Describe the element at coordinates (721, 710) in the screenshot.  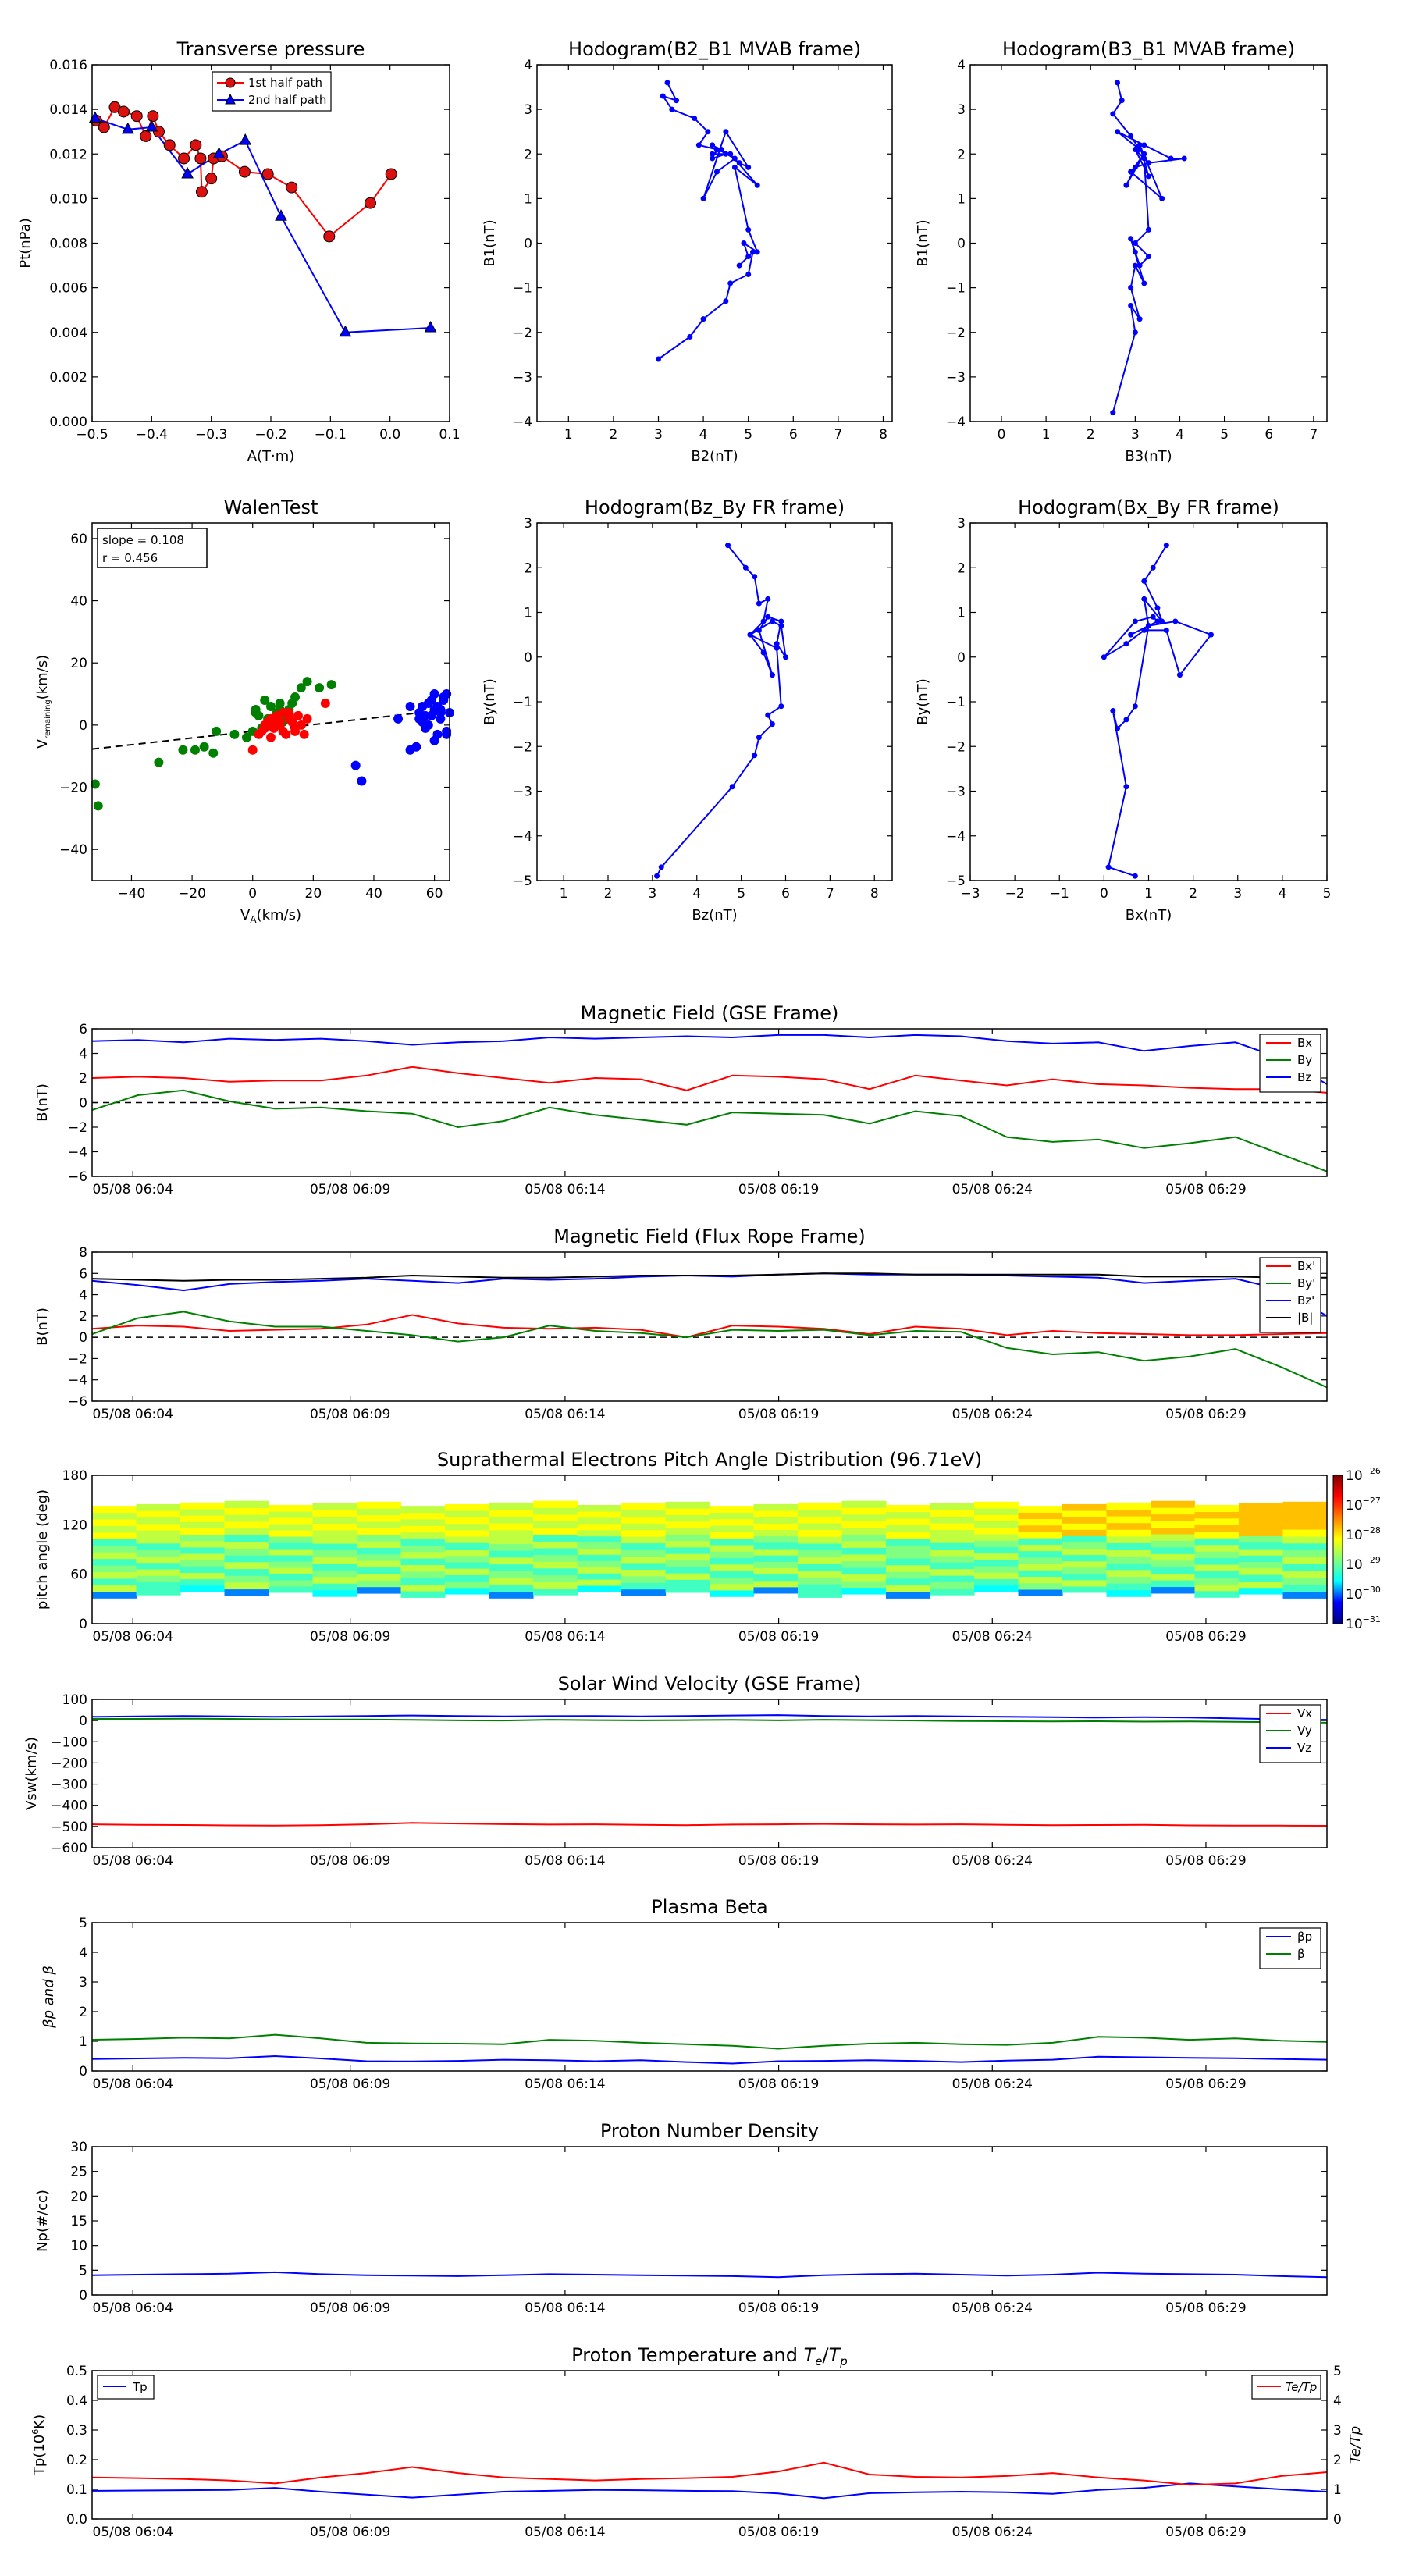
I see `hodogram-line` at that location.